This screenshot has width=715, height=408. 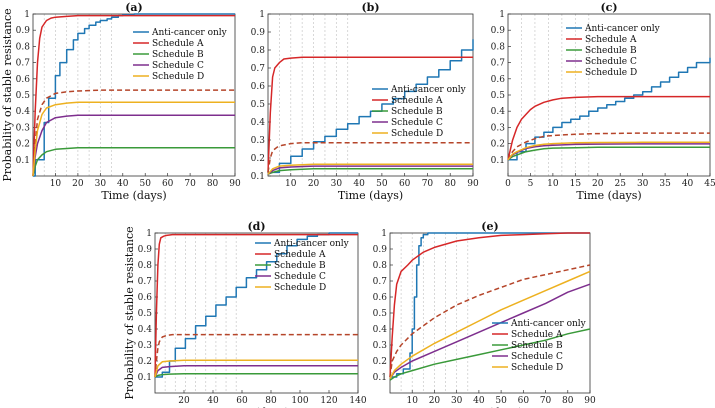 I want to click on y-tick-label-a-9: 1, so click(x=27, y=15).